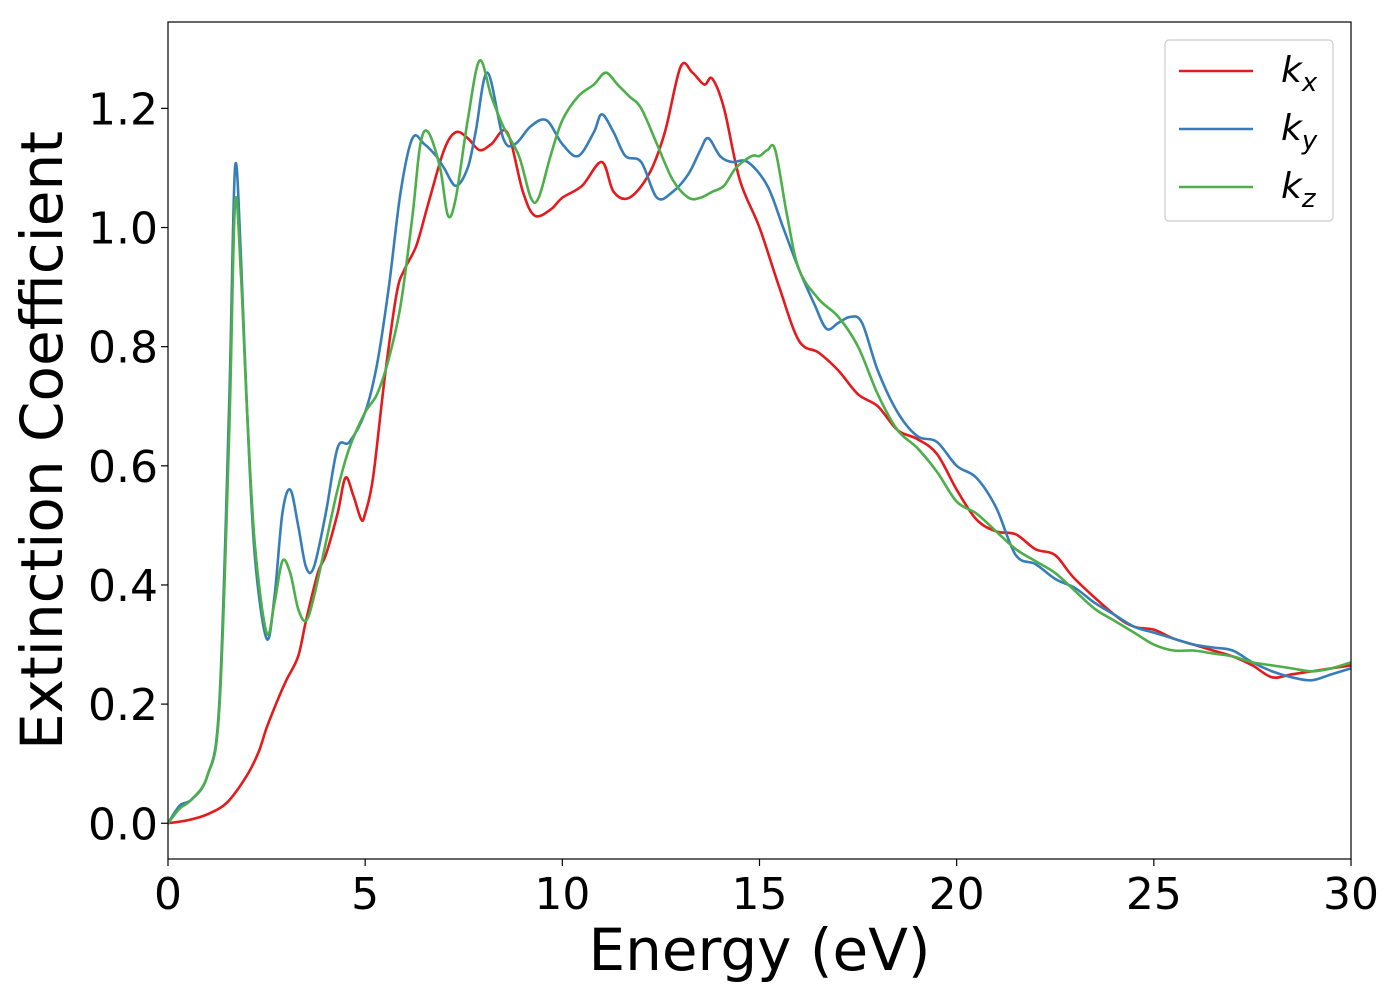 The width and height of the screenshot is (1400, 1000). I want to click on legend-label-subscript: z, so click(1309, 199).